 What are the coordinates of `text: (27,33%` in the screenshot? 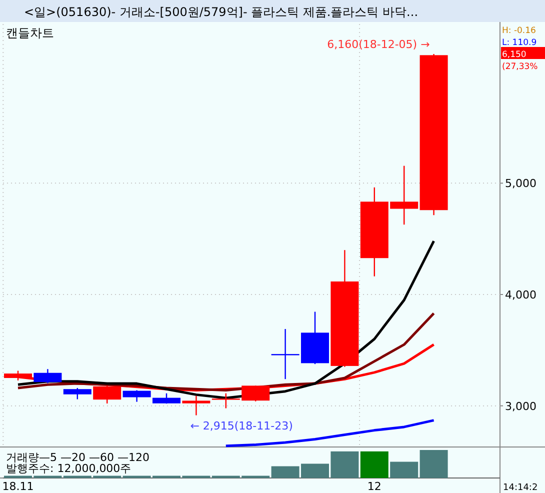 It's located at (520, 67).